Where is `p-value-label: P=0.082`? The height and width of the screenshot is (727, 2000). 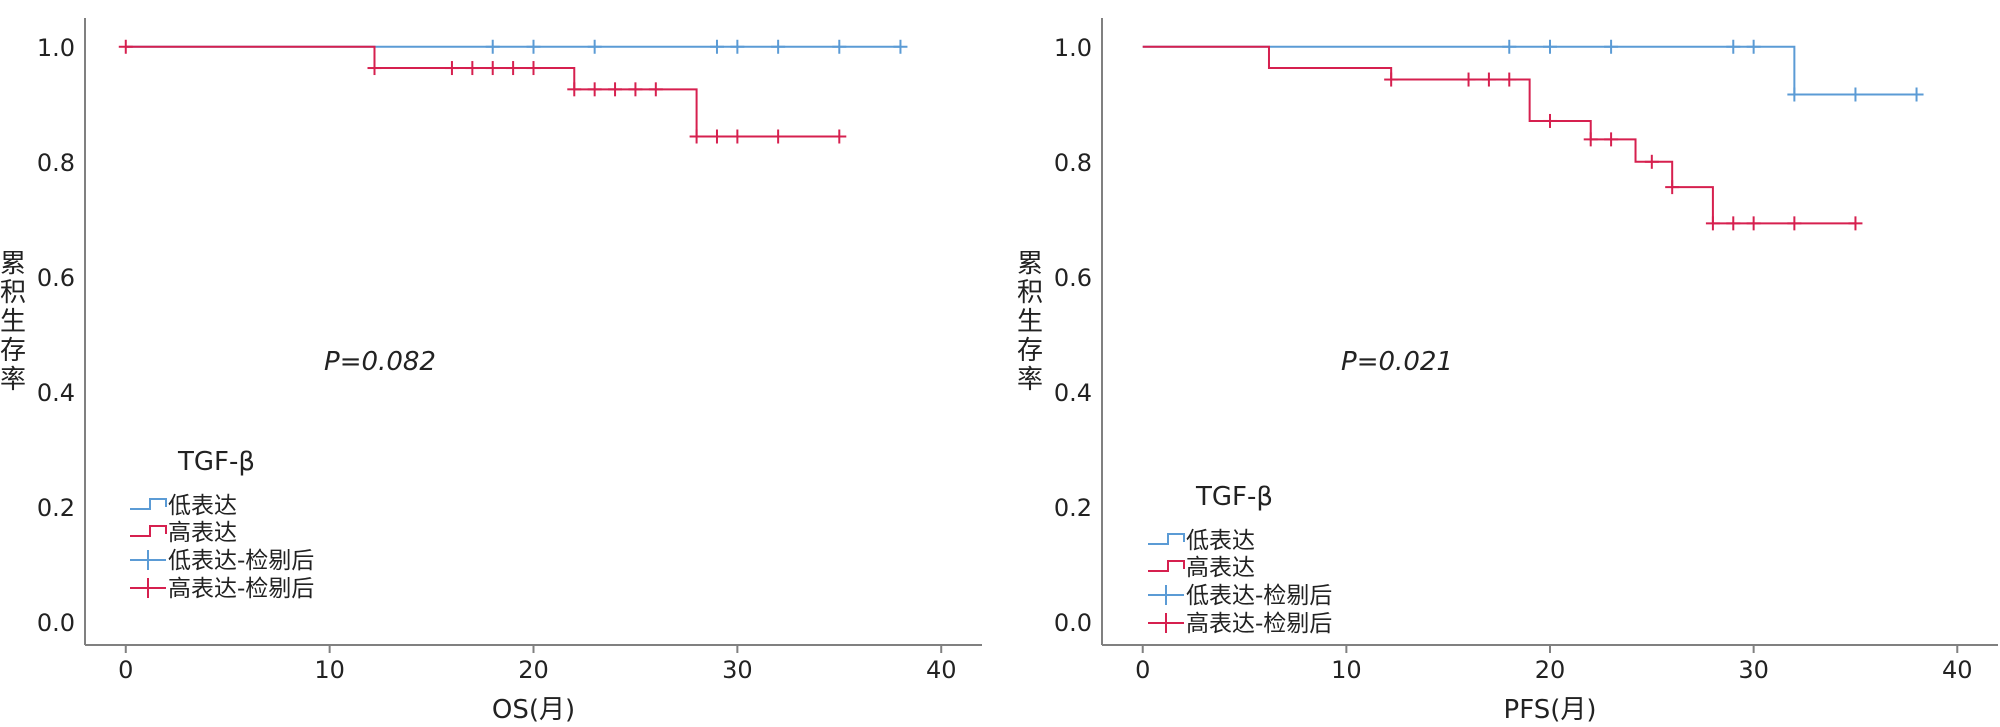 p-value-label: P=0.082 is located at coordinates (380, 362).